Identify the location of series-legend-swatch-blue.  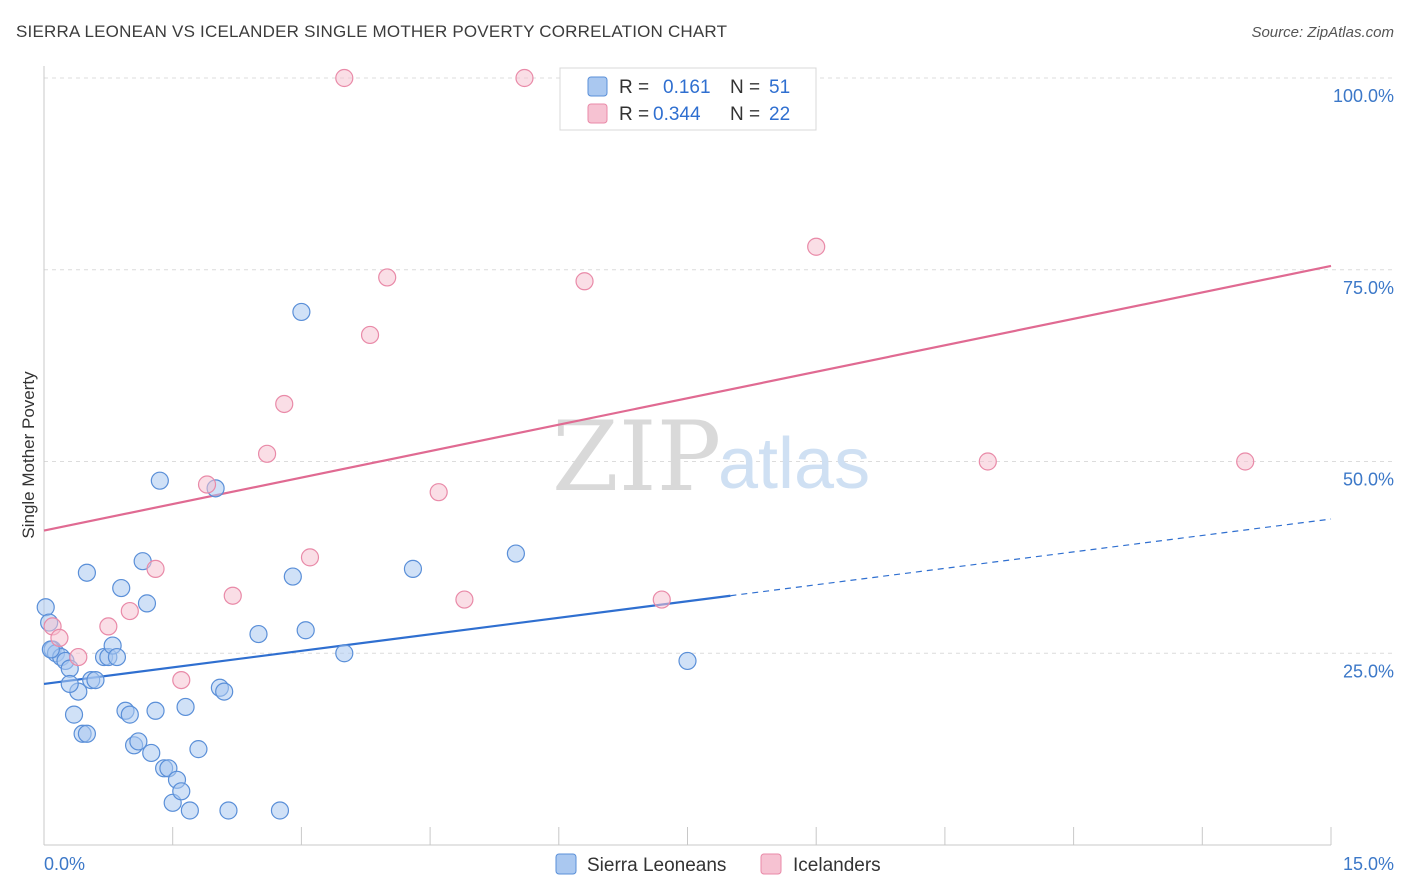
(566, 864).